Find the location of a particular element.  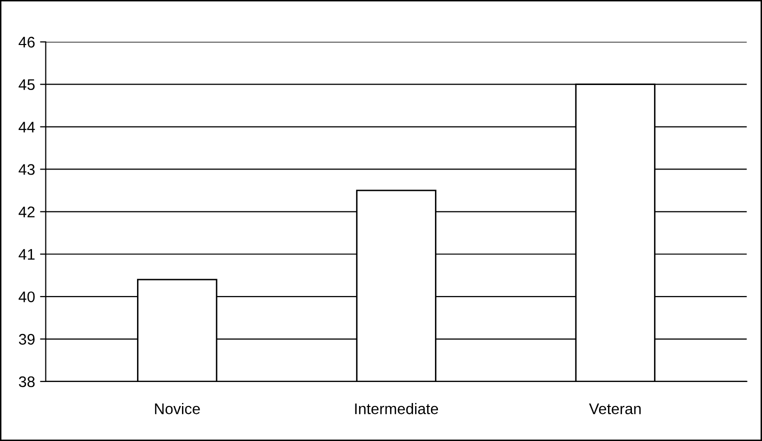

y-tick-label: 42 is located at coordinates (26, 212).